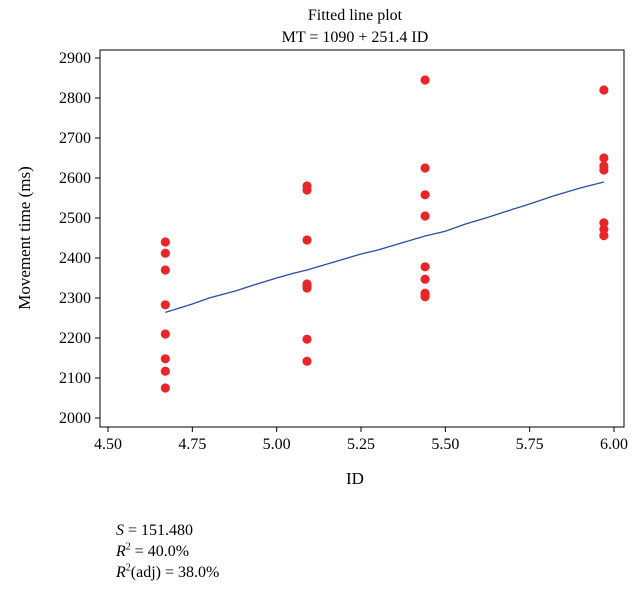 Image resolution: width=635 pixels, height=597 pixels. I want to click on stat-s-value: = 151.480, so click(159, 530).